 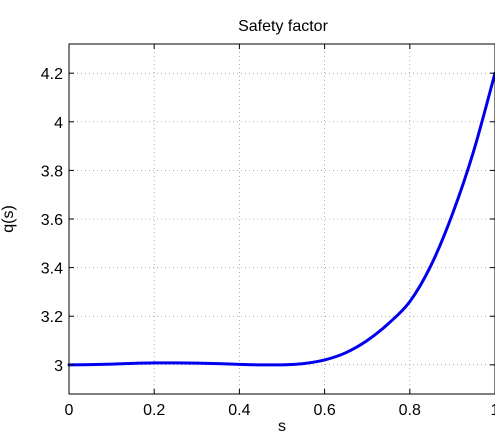 I want to click on y-tick-label: 3, so click(x=58, y=366).